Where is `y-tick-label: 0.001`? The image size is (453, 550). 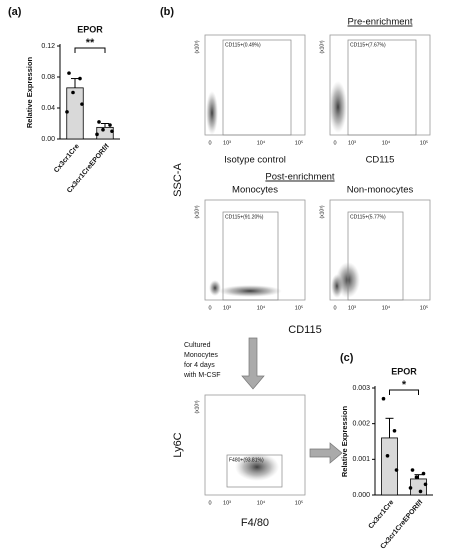 y-tick-label: 0.001 is located at coordinates (361, 459).